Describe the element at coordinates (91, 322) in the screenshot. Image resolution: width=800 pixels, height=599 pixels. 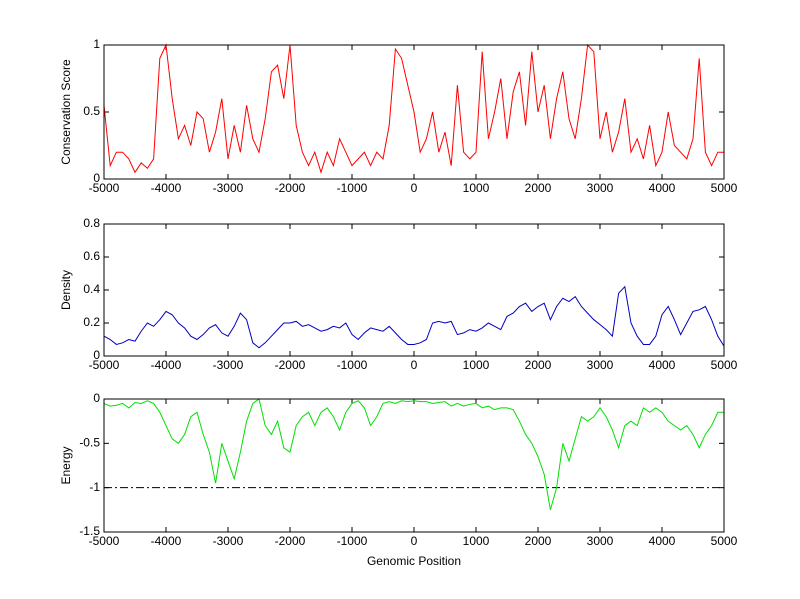
I see `y-tick-label: 0.2` at that location.